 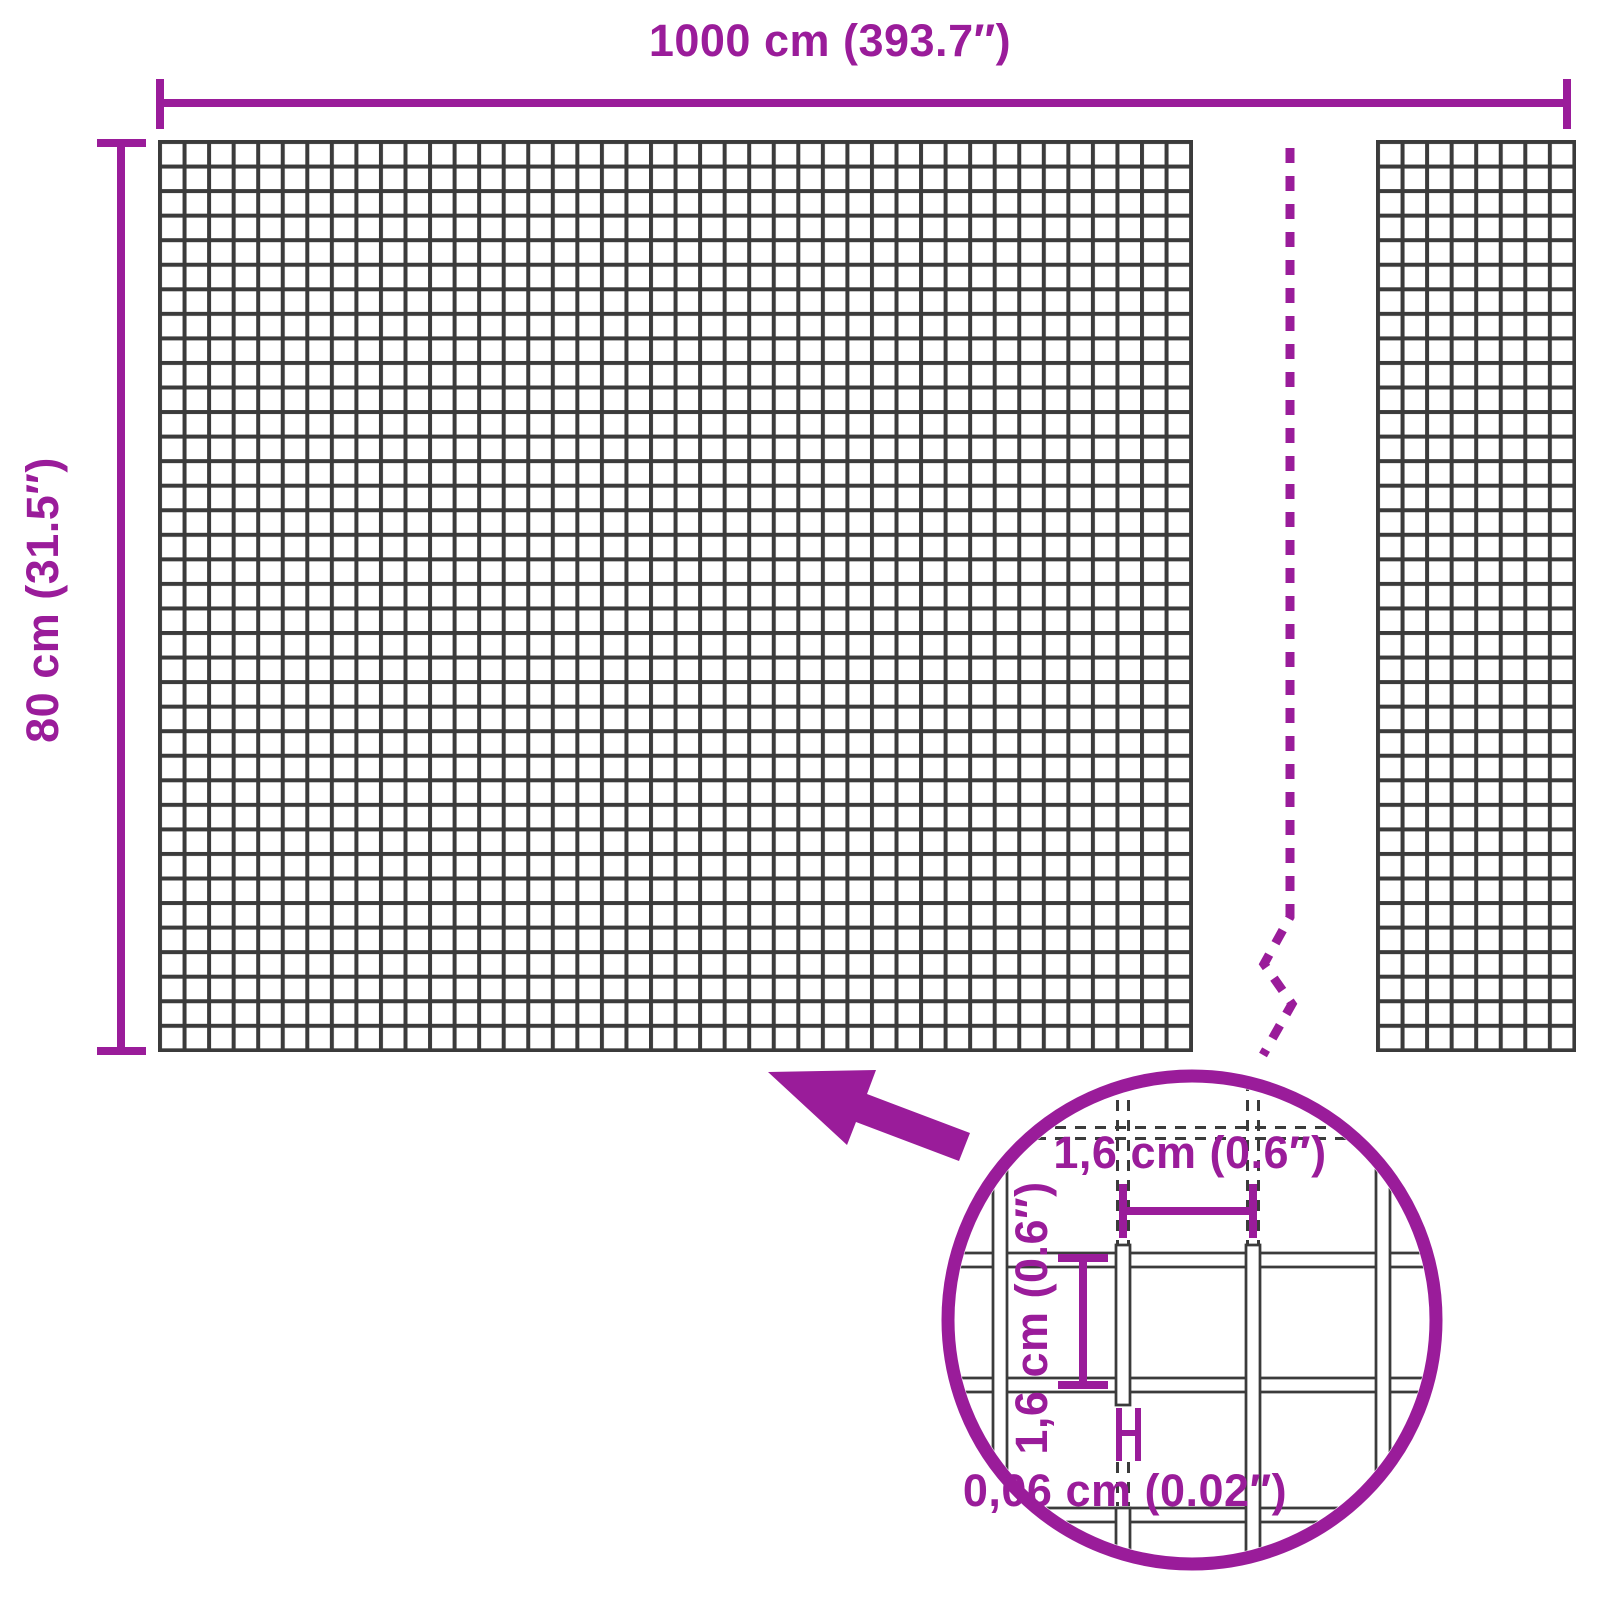 I want to click on height-dimension-line, so click(x=121, y=597).